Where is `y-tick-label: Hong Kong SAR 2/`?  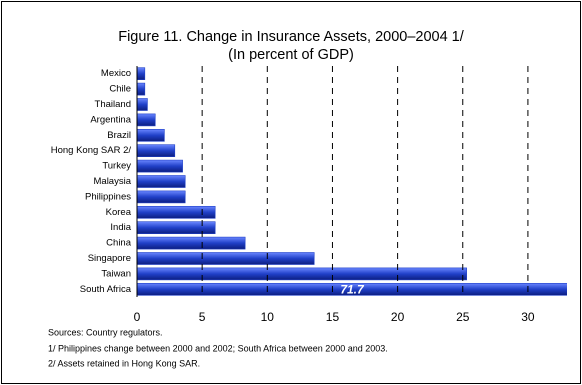 y-tick-label: Hong Kong SAR 2/ is located at coordinates (91, 150).